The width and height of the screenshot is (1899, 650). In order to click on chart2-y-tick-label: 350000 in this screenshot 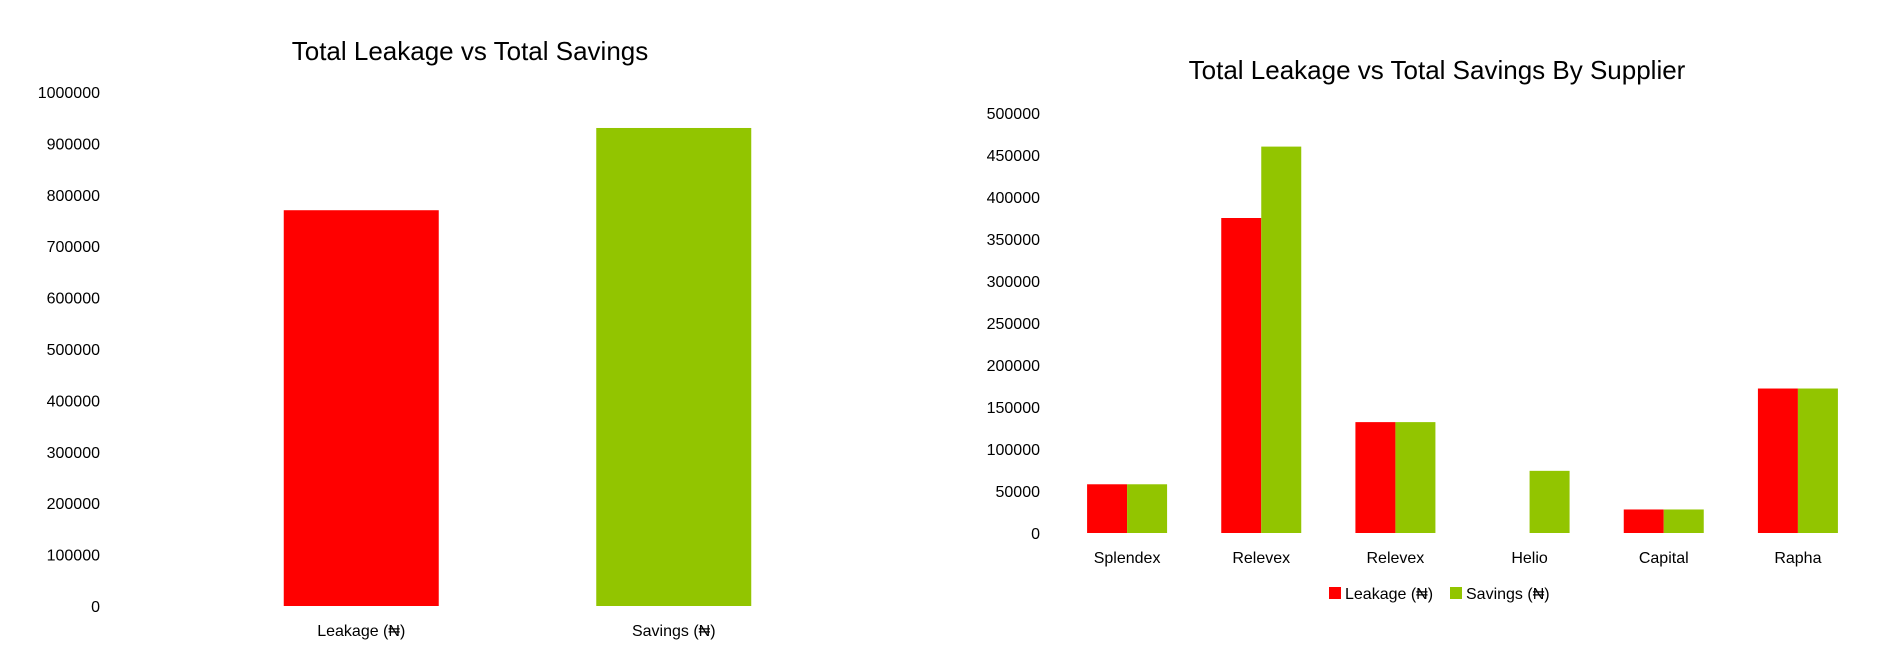, I will do `click(1013, 240)`.